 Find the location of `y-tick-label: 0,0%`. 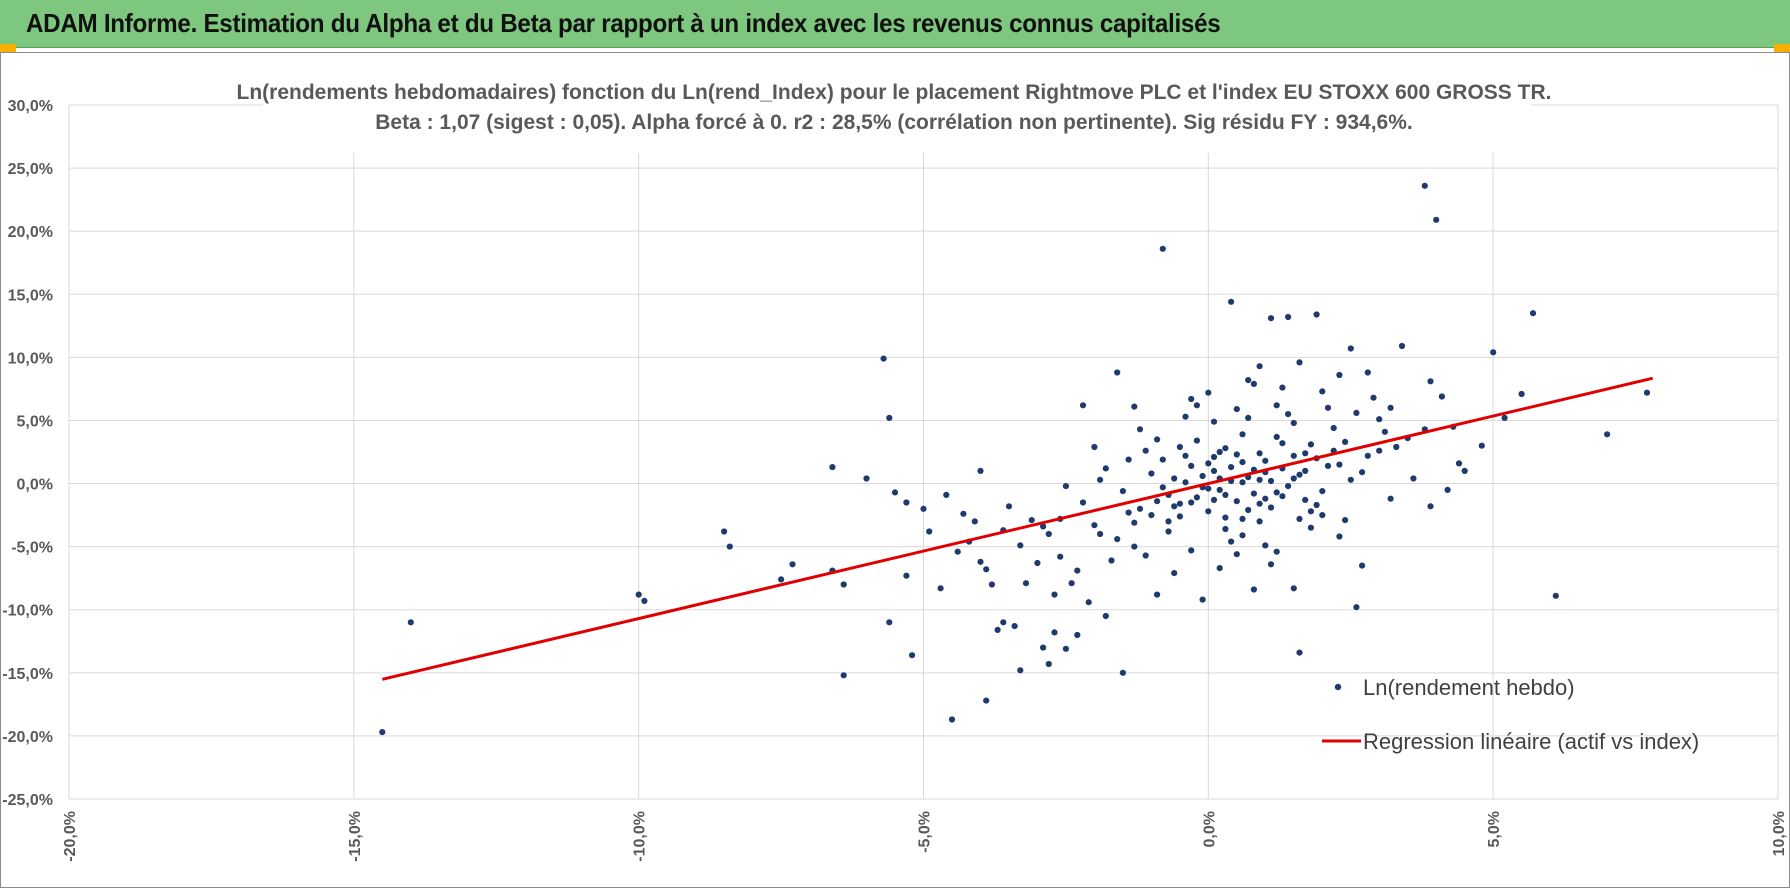

y-tick-label: 0,0% is located at coordinates (35, 485).